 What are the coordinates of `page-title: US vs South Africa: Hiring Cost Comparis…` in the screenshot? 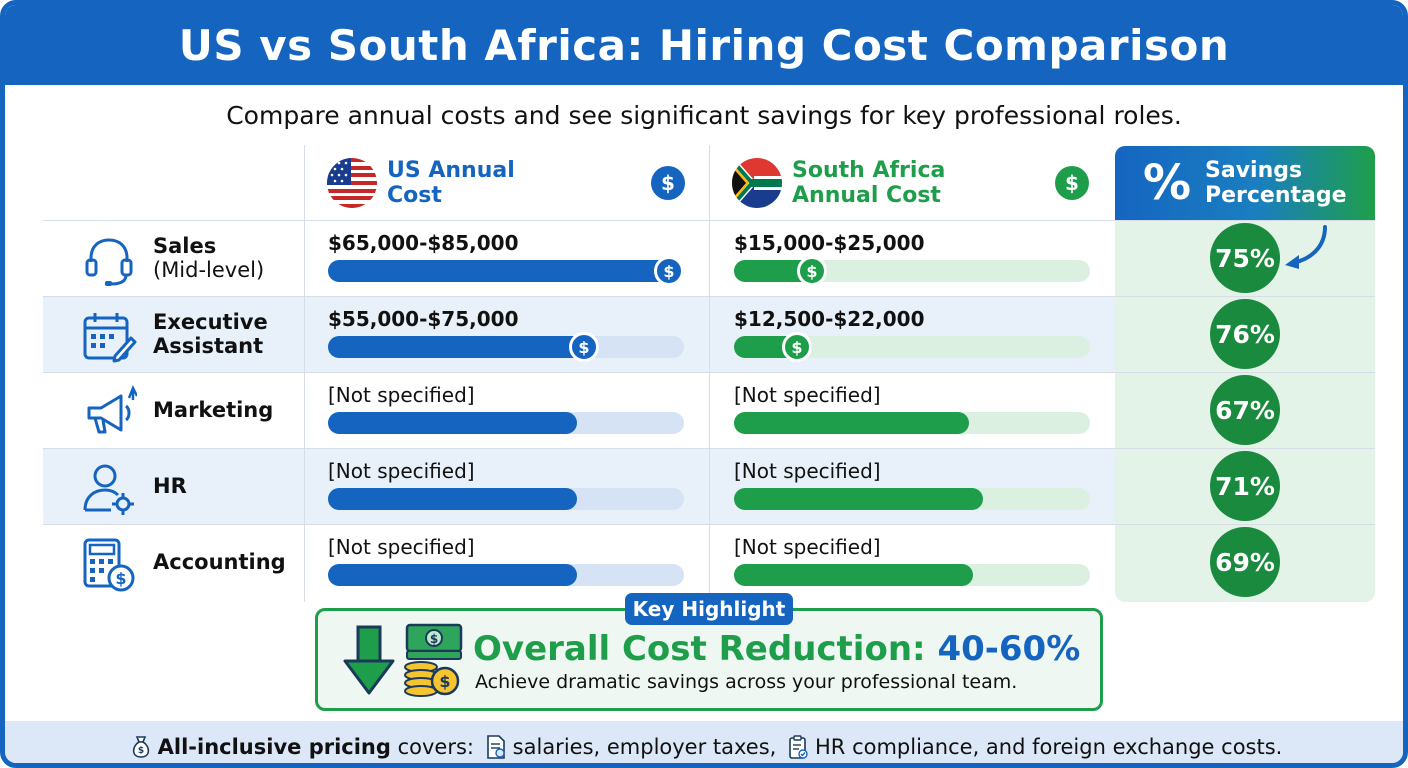 It's located at (704, 45).